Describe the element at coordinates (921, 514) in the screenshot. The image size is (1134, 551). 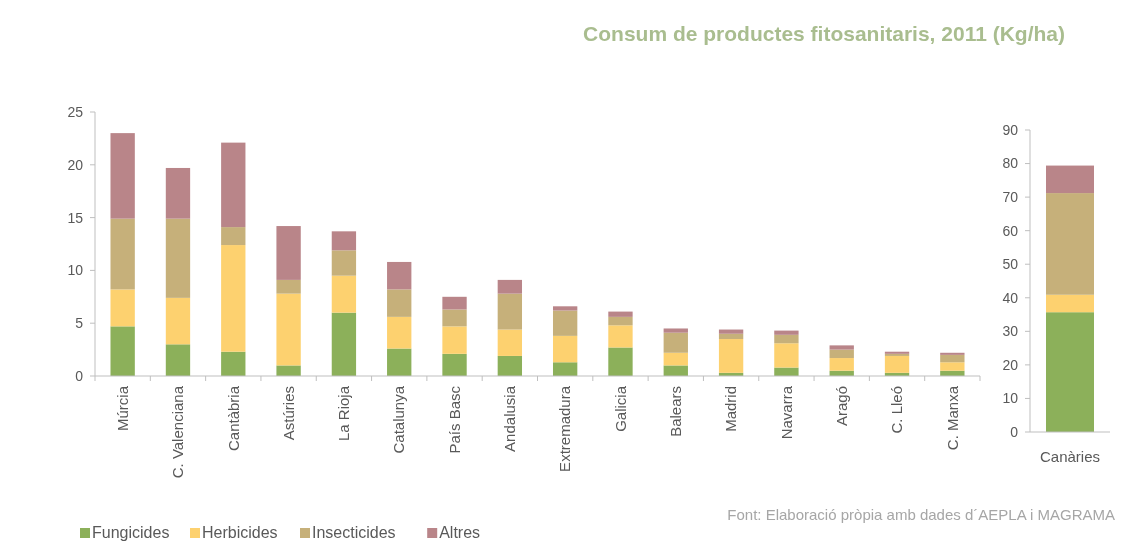
I see `text: Font: Elaboració pròpia amb dades d´AEPLA i MAGRAMA` at that location.